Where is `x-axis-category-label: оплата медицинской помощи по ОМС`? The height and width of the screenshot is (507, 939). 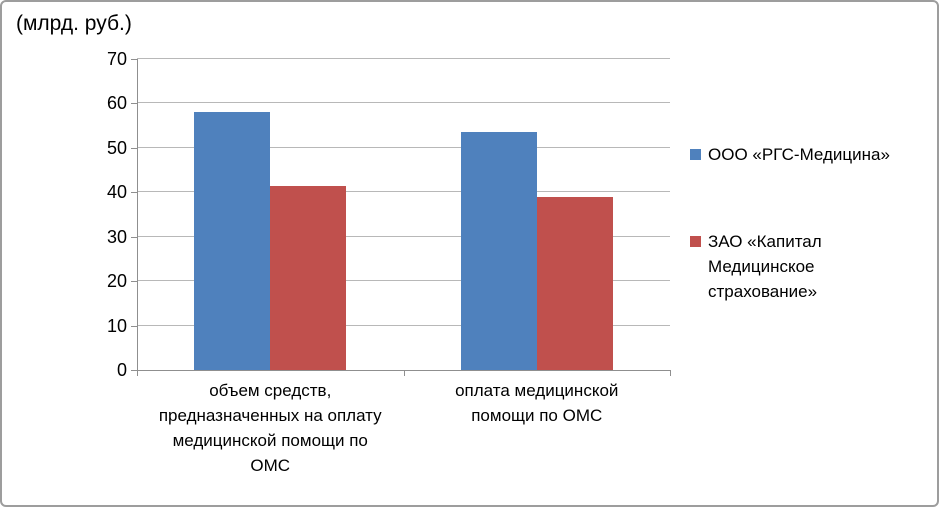 x-axis-category-label: оплата медицинской помощи по ОМС is located at coordinates (537, 403).